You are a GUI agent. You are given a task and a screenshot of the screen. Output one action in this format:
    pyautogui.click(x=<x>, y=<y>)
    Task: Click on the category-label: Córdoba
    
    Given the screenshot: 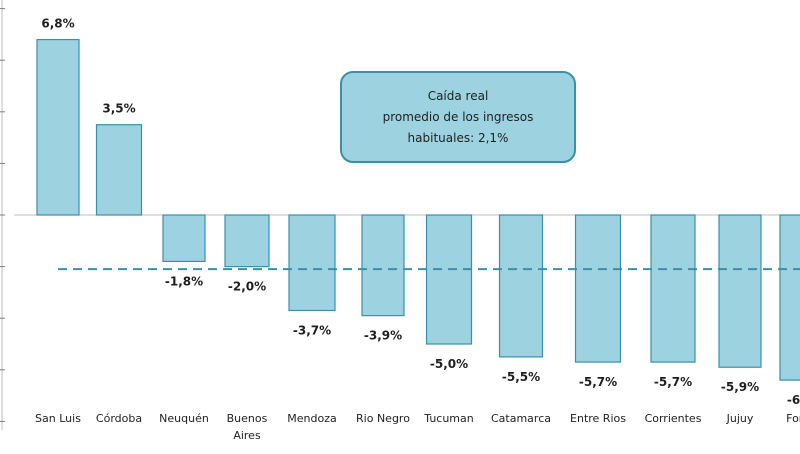 What is the action you would take?
    pyautogui.click(x=119, y=418)
    